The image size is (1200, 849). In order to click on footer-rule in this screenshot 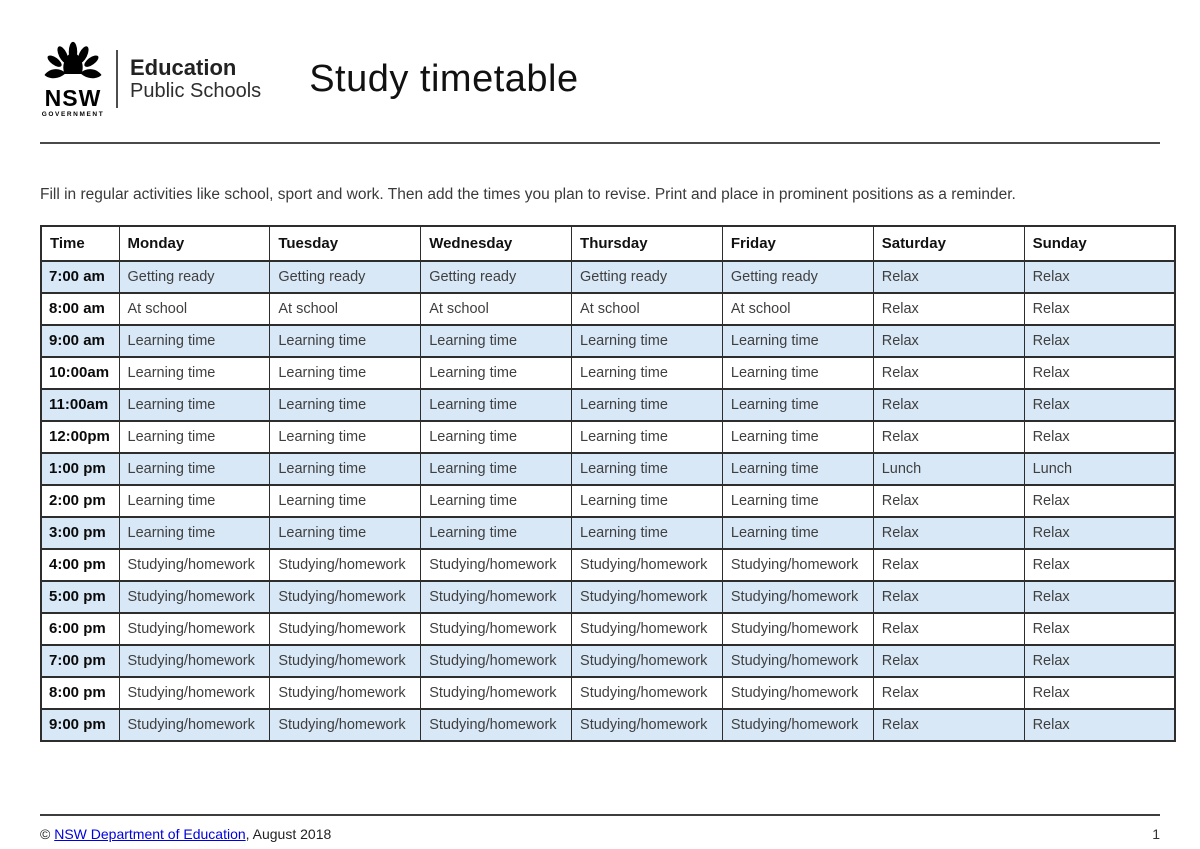, I will do `click(600, 814)`.